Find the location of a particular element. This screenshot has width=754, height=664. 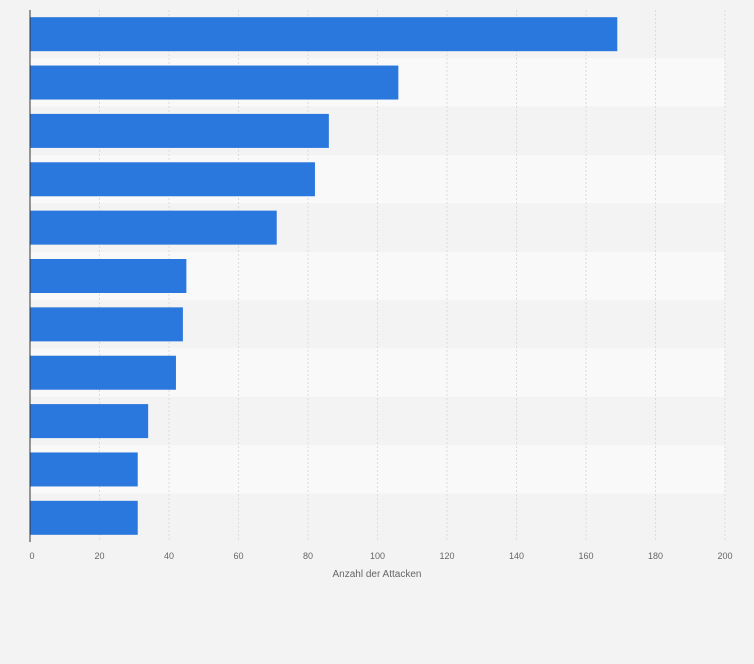

x-tick-label: 40 is located at coordinates (169, 556).